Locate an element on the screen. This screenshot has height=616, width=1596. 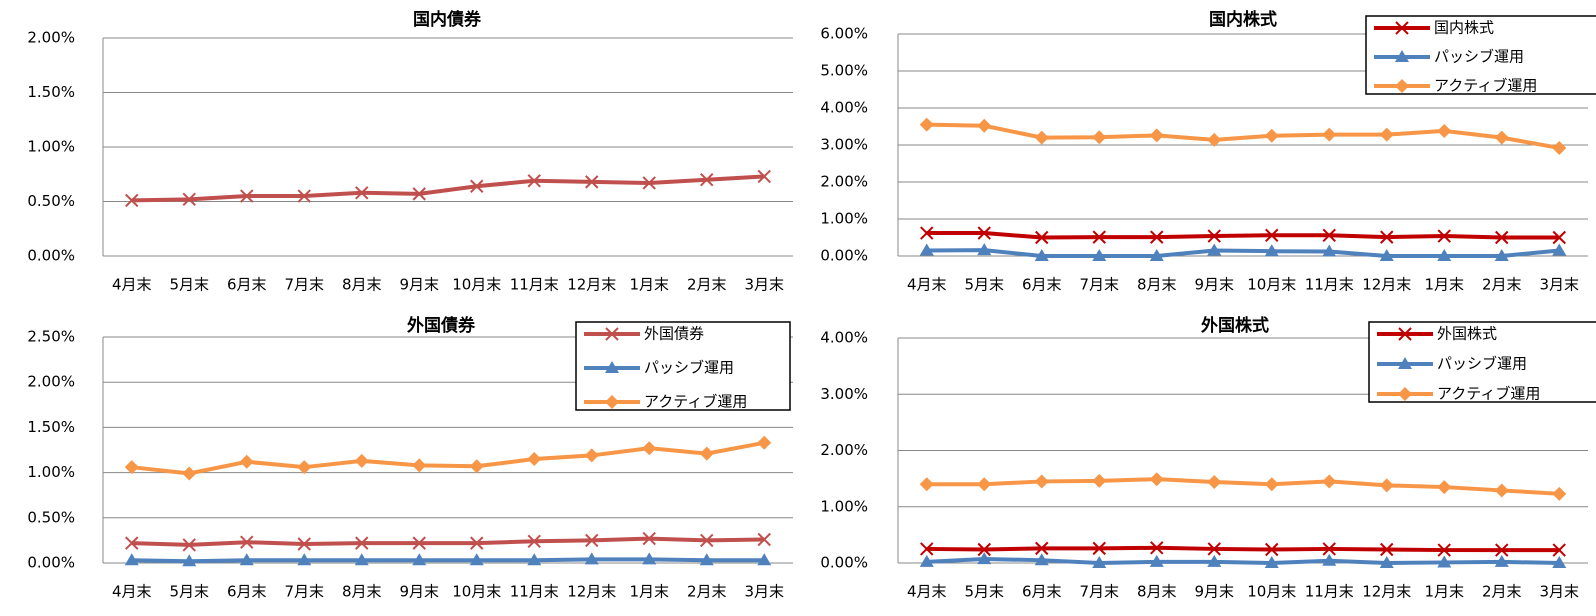
legend-label: 外国債券 is located at coordinates (674, 334).